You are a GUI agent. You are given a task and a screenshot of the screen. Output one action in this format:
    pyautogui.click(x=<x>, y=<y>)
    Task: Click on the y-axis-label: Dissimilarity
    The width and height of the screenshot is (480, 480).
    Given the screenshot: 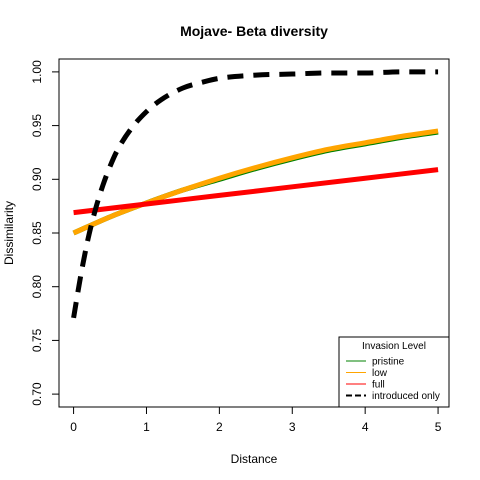 What is the action you would take?
    pyautogui.click(x=9, y=233)
    